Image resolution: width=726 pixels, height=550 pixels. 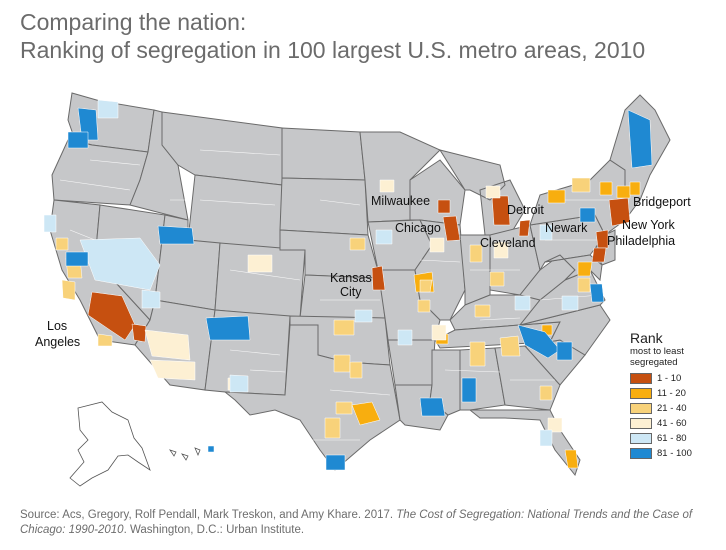 What do you see at coordinates (167, 345) in the screenshot?
I see `metro-phoenix` at bounding box center [167, 345].